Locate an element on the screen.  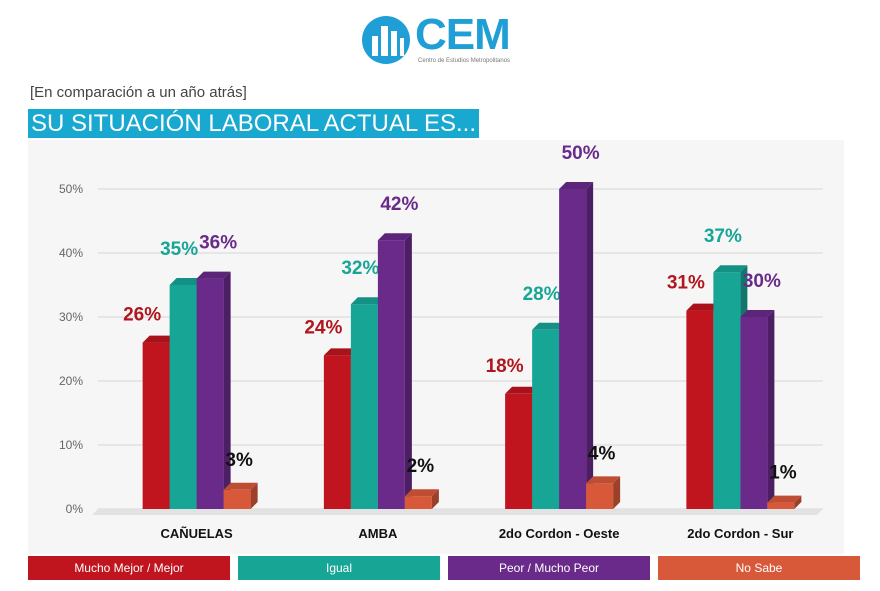
legend-item: No Sabe is located at coordinates (759, 568).